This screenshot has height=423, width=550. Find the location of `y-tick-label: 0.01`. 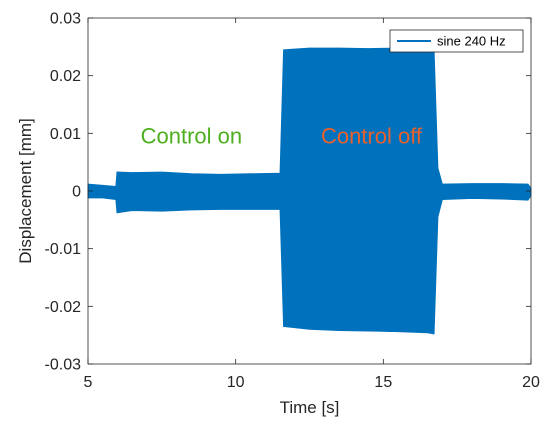

y-tick-label: 0.01 is located at coordinates (65, 134).